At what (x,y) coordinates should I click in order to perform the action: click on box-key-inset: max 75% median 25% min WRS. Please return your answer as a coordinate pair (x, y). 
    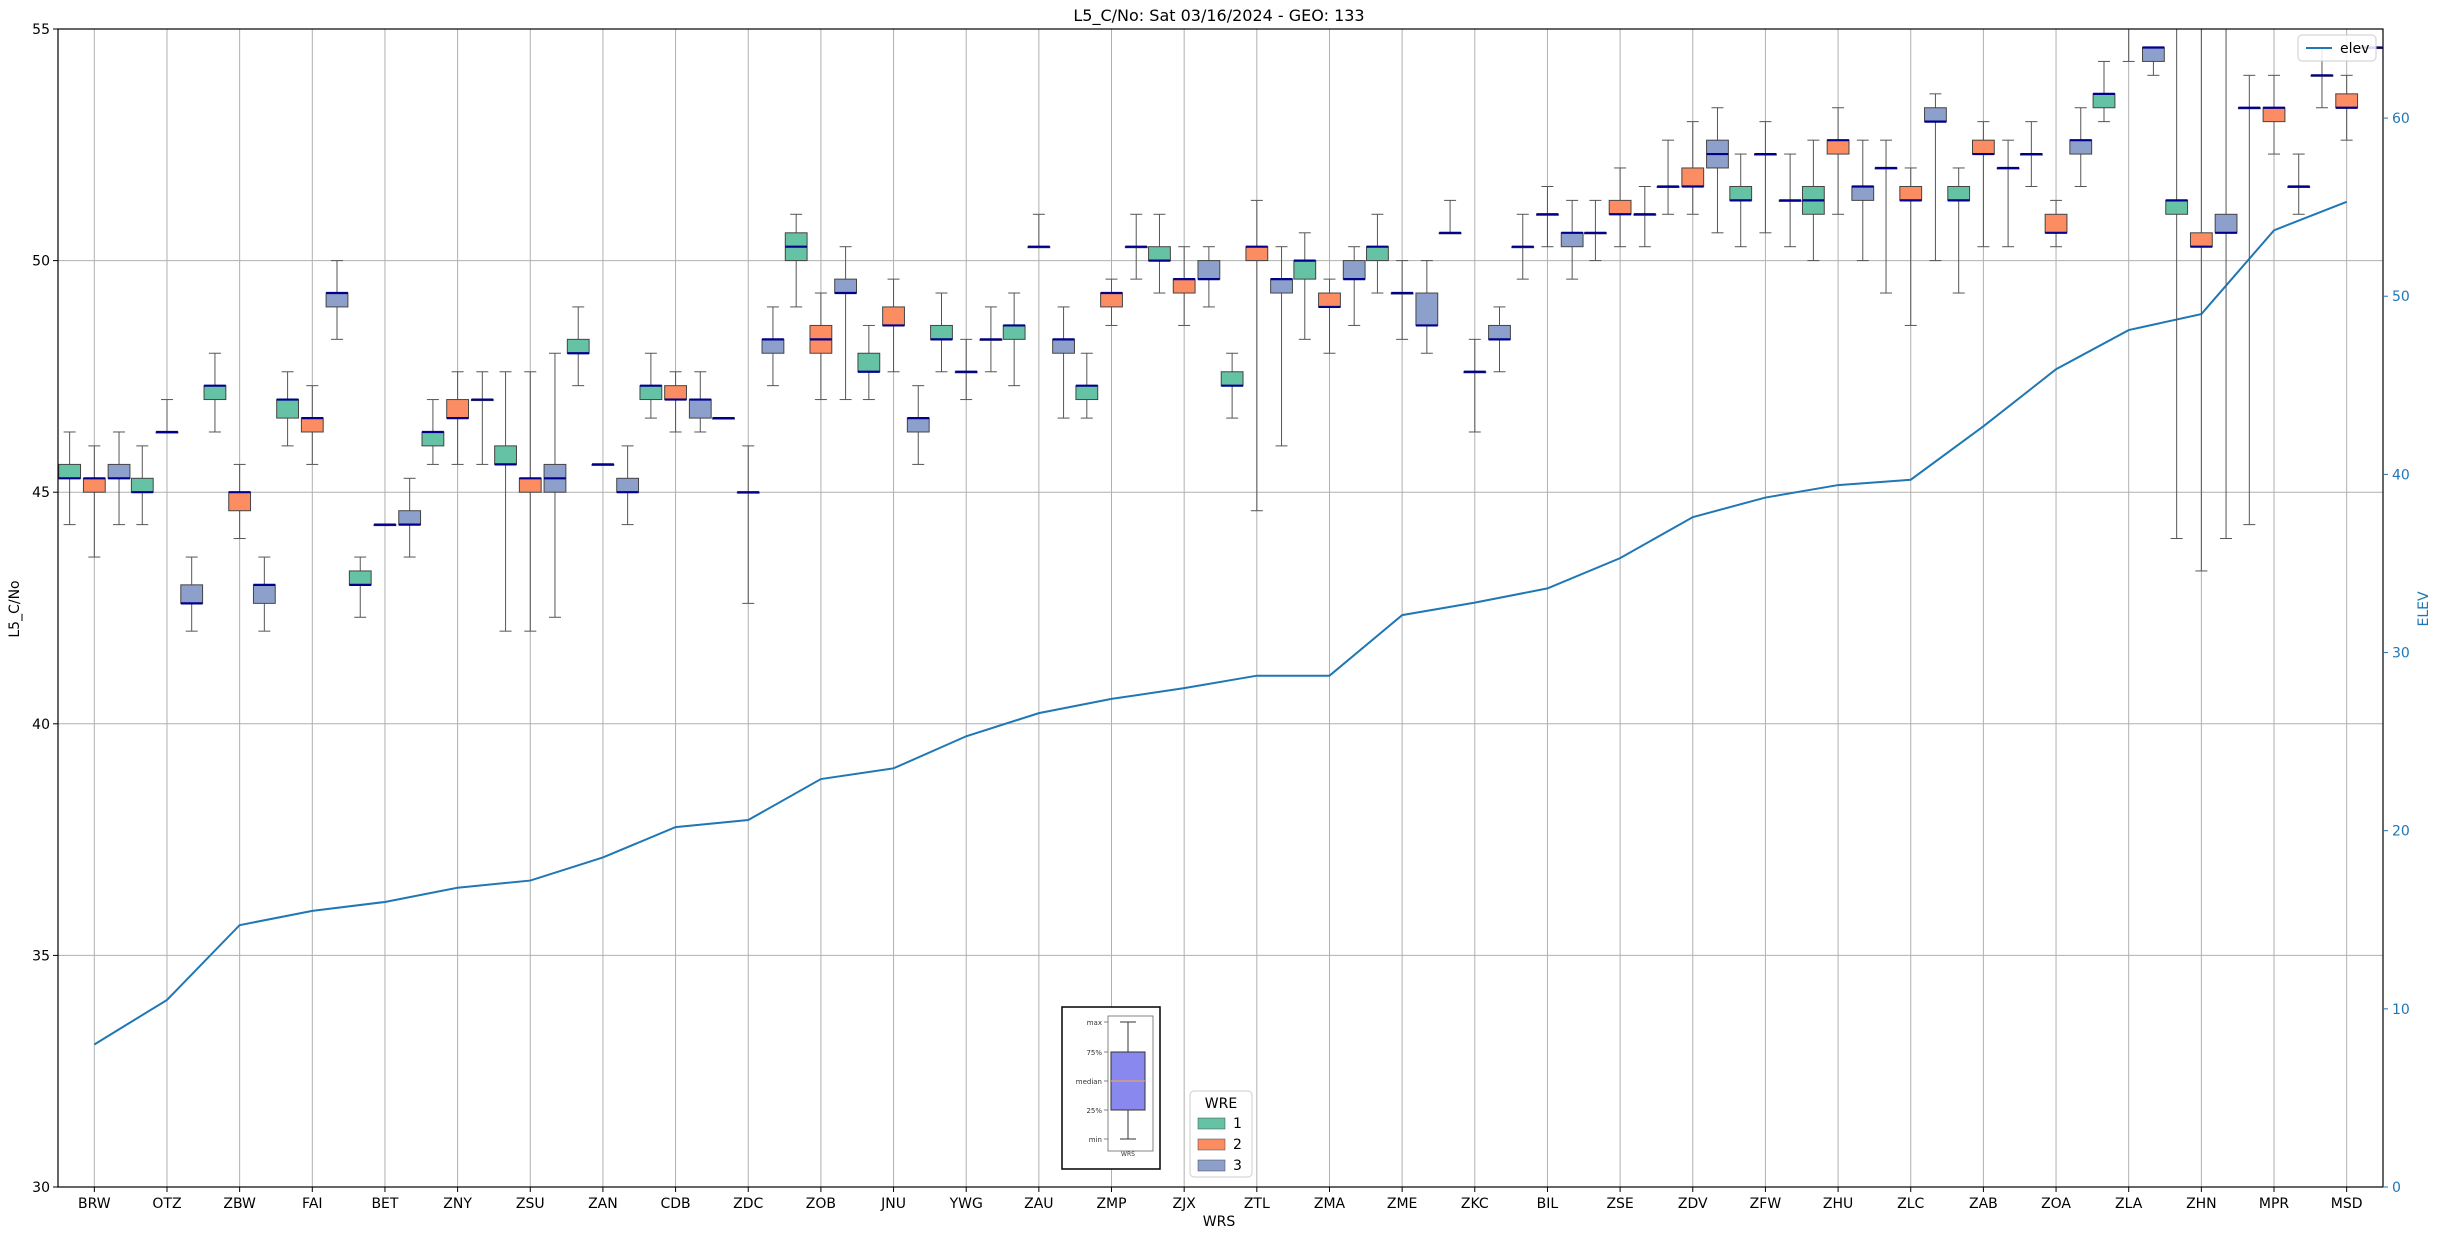
    Looking at the image, I should click on (1111, 1088).